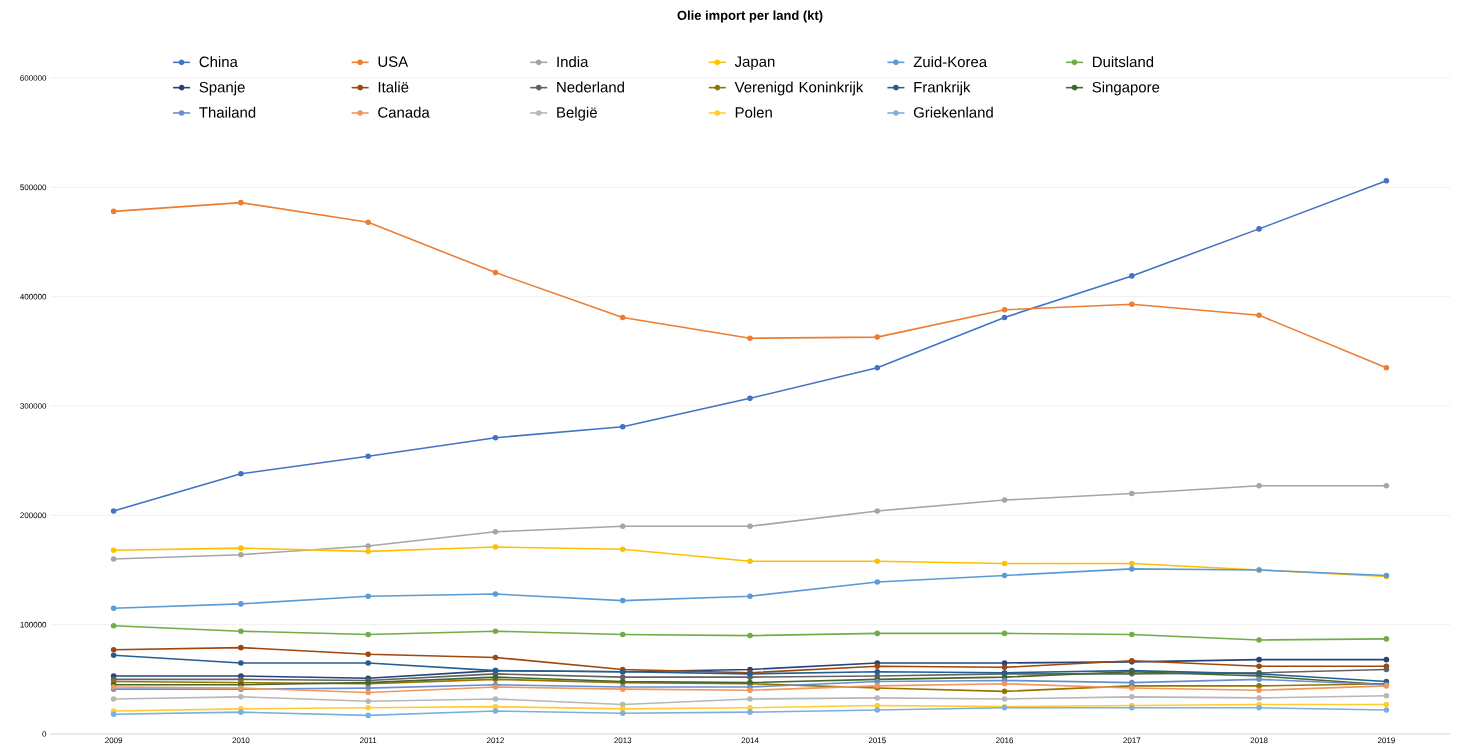 The height and width of the screenshot is (756, 1472). What do you see at coordinates (222, 88) in the screenshot?
I see `legend-label: Spanje` at bounding box center [222, 88].